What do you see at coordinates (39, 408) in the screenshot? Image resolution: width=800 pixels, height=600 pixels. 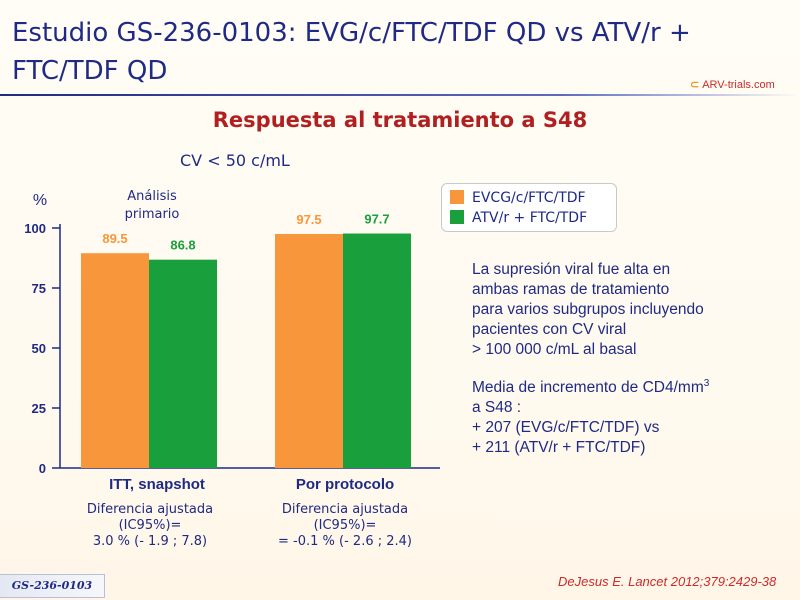 I see `y-tick-label: 25` at bounding box center [39, 408].